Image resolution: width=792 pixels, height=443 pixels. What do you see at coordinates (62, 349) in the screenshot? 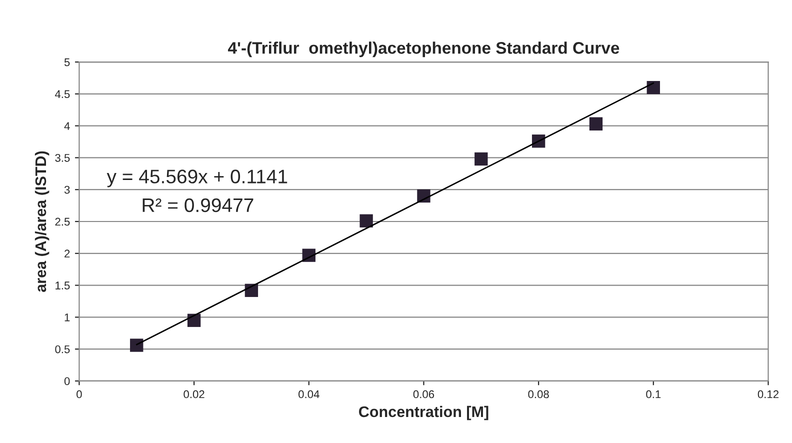
I see `y-tick-label: 0.5` at bounding box center [62, 349].